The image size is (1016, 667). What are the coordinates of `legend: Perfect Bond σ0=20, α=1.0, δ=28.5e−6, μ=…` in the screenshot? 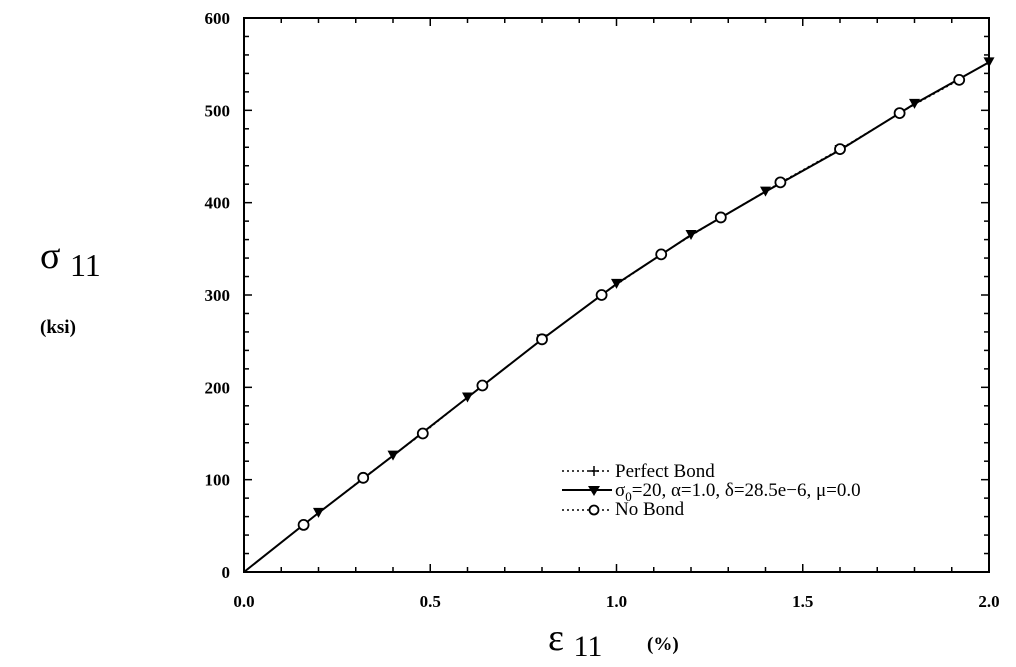 It's located at (711, 490).